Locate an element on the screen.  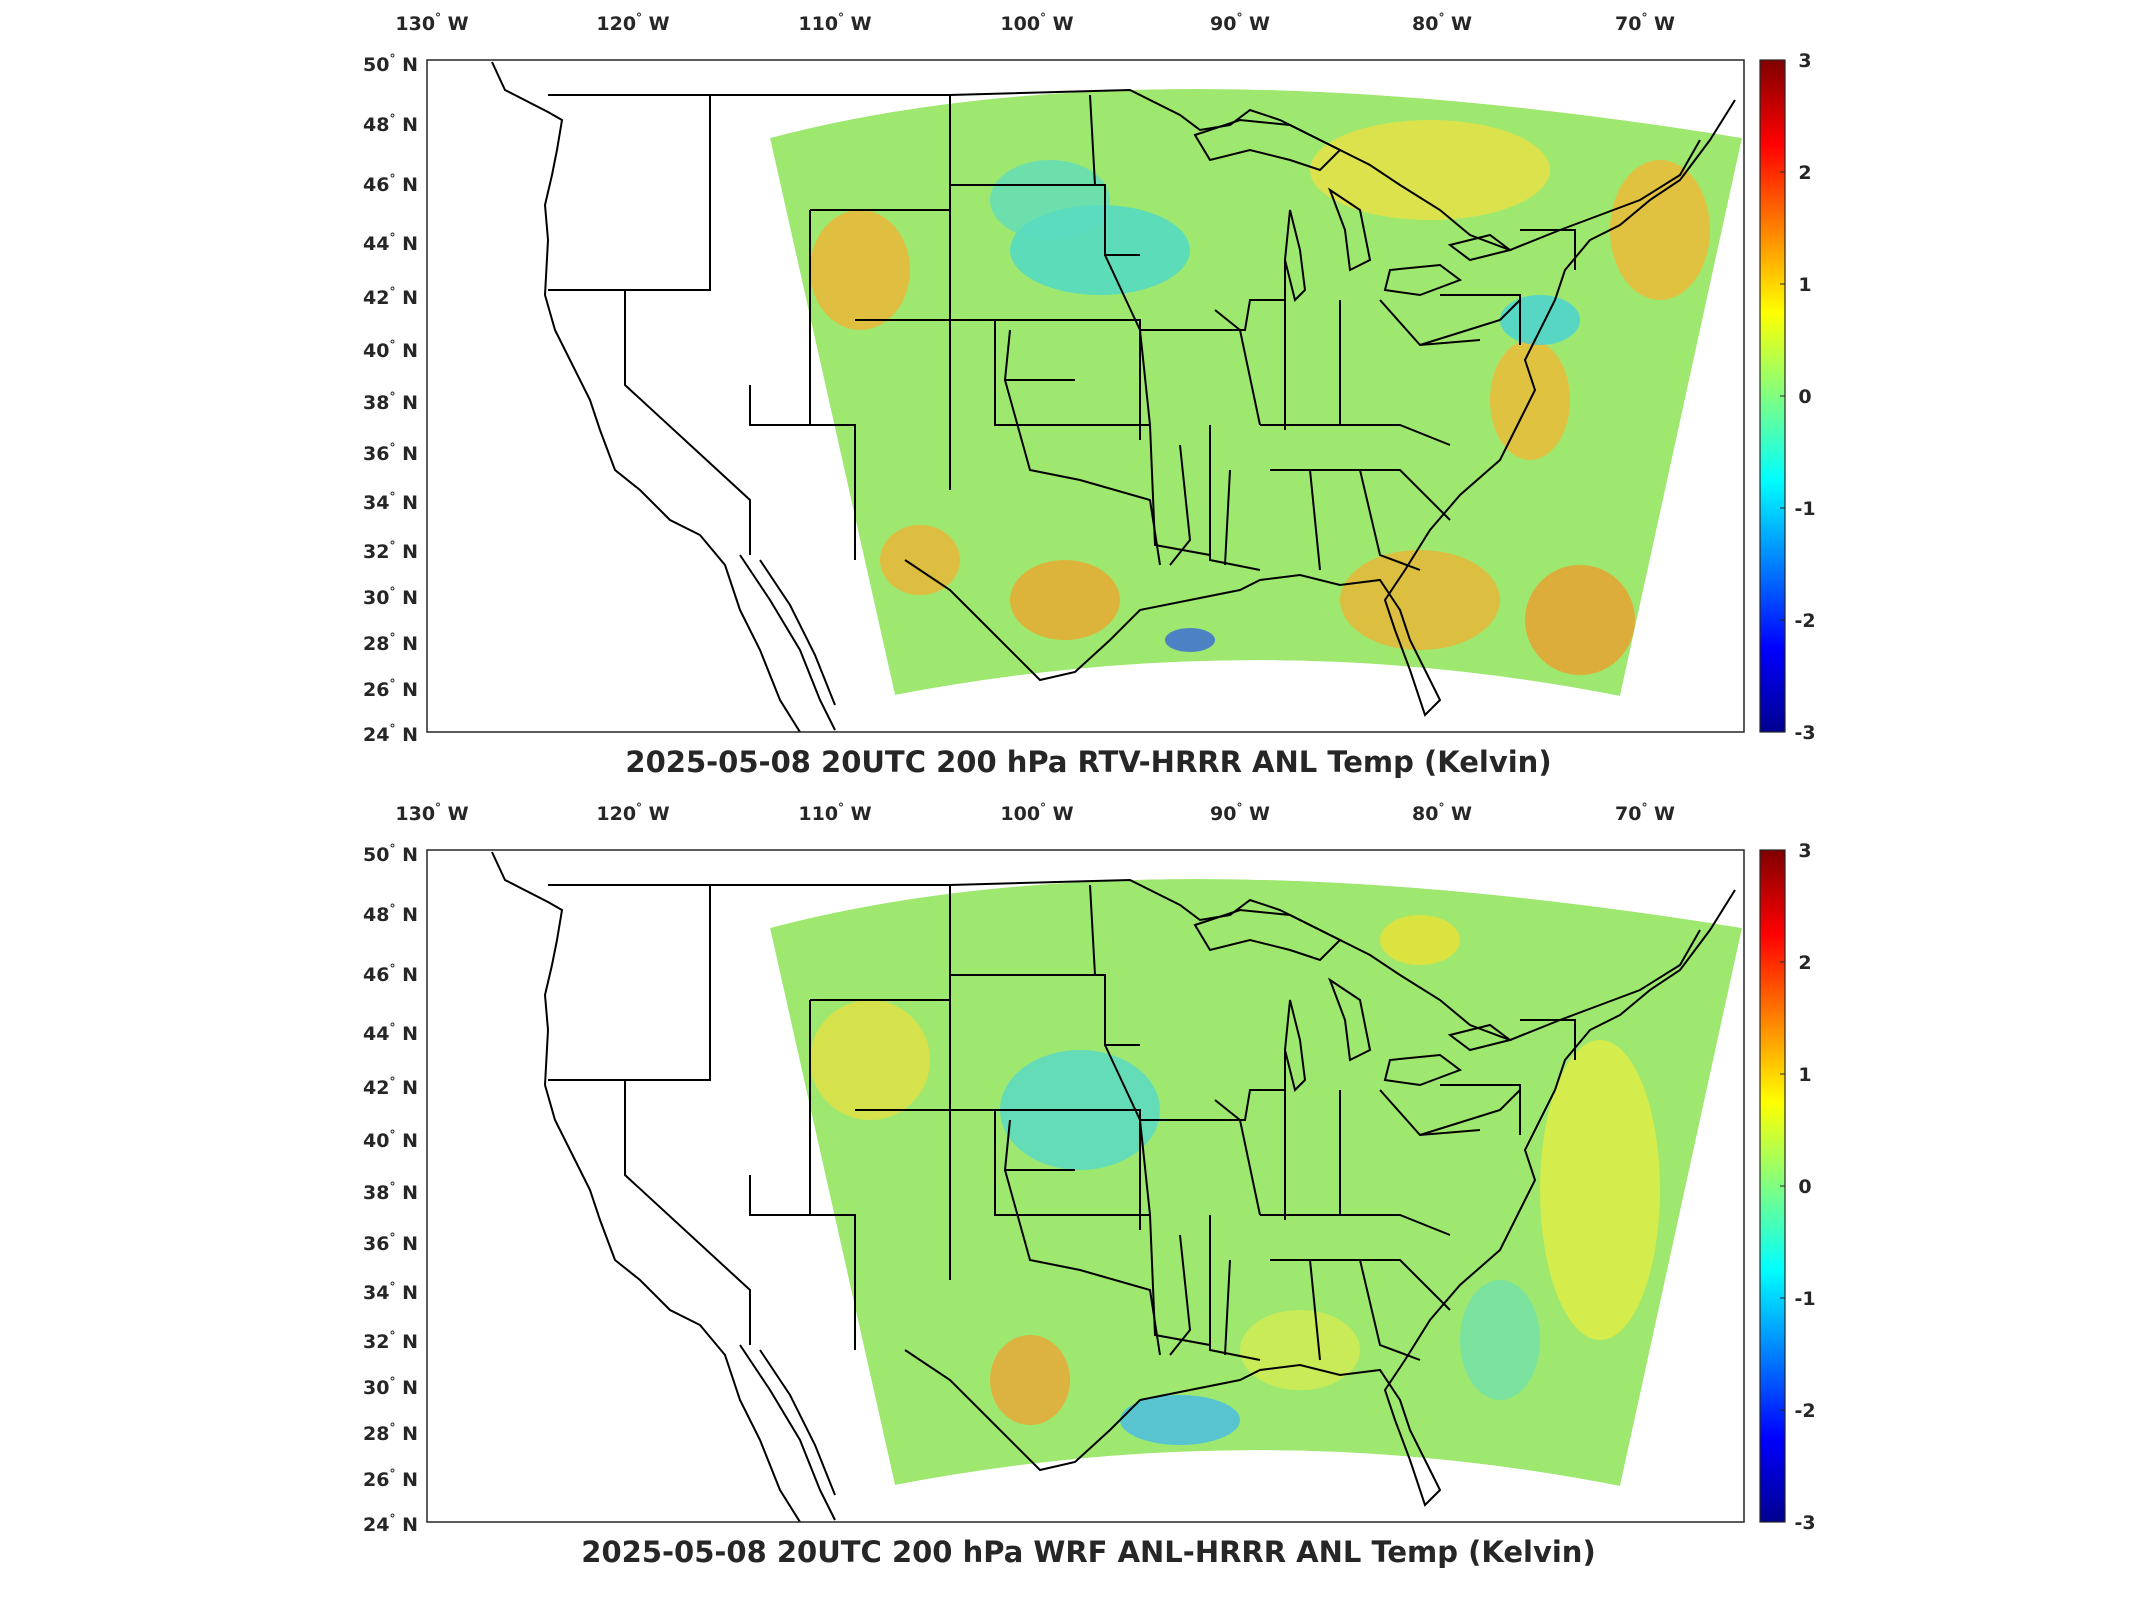
latitude-tick-label: 40° N is located at coordinates (390, 1140).